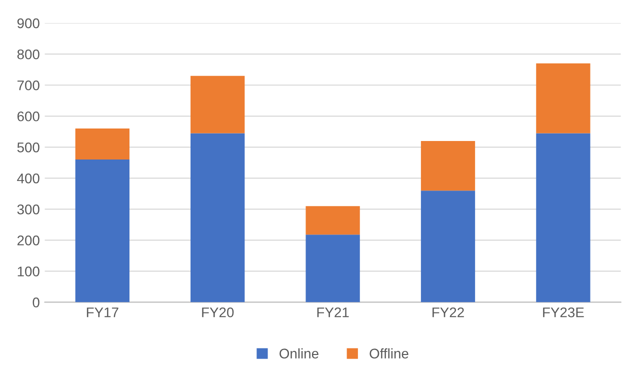 This screenshot has height=385, width=640. What do you see at coordinates (102, 313) in the screenshot?
I see `x-tick-label: FY17` at bounding box center [102, 313].